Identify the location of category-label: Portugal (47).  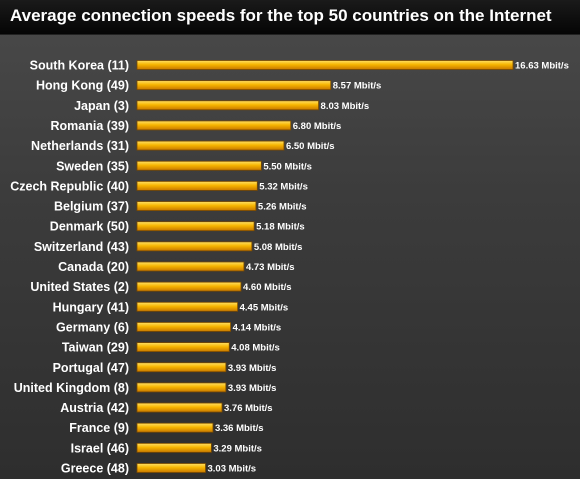
(91, 368).